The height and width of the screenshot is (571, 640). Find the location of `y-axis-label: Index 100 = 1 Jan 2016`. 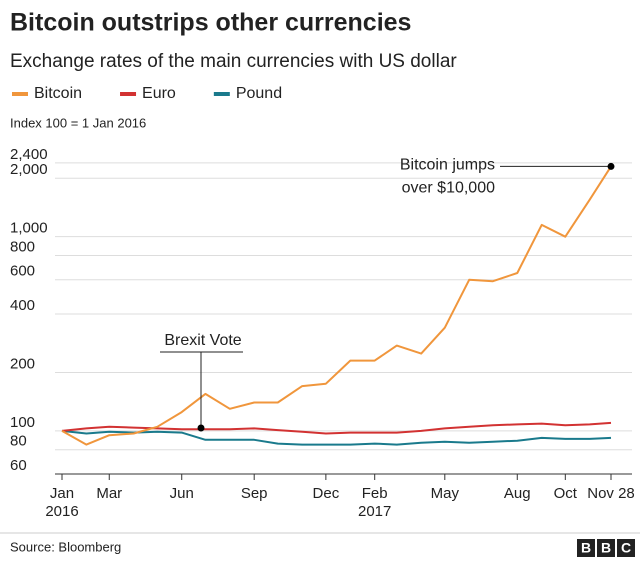

y-axis-label: Index 100 = 1 Jan 2016 is located at coordinates (78, 122).